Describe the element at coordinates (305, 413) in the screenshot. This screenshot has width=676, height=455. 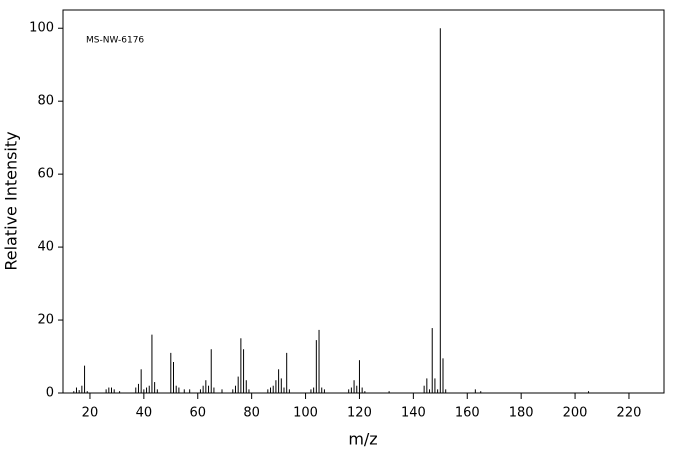
I see `x-tick-label: 100` at that location.